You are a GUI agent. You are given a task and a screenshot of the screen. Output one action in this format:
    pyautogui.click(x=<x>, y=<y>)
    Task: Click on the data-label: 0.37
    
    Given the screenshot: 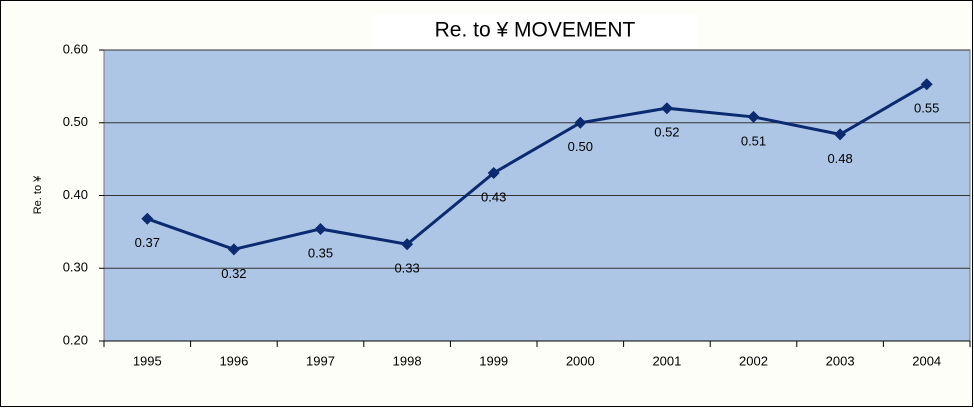 What is the action you would take?
    pyautogui.click(x=147, y=242)
    